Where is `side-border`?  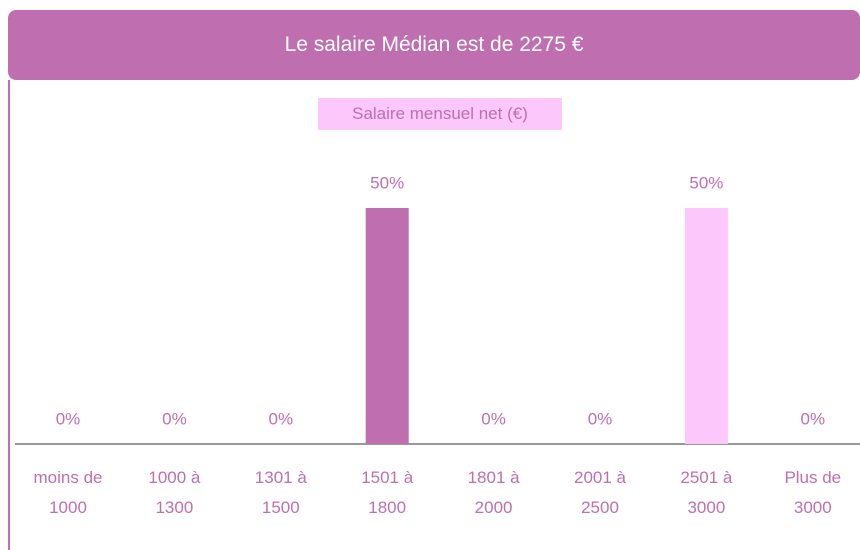
side-border is located at coordinates (9, 315).